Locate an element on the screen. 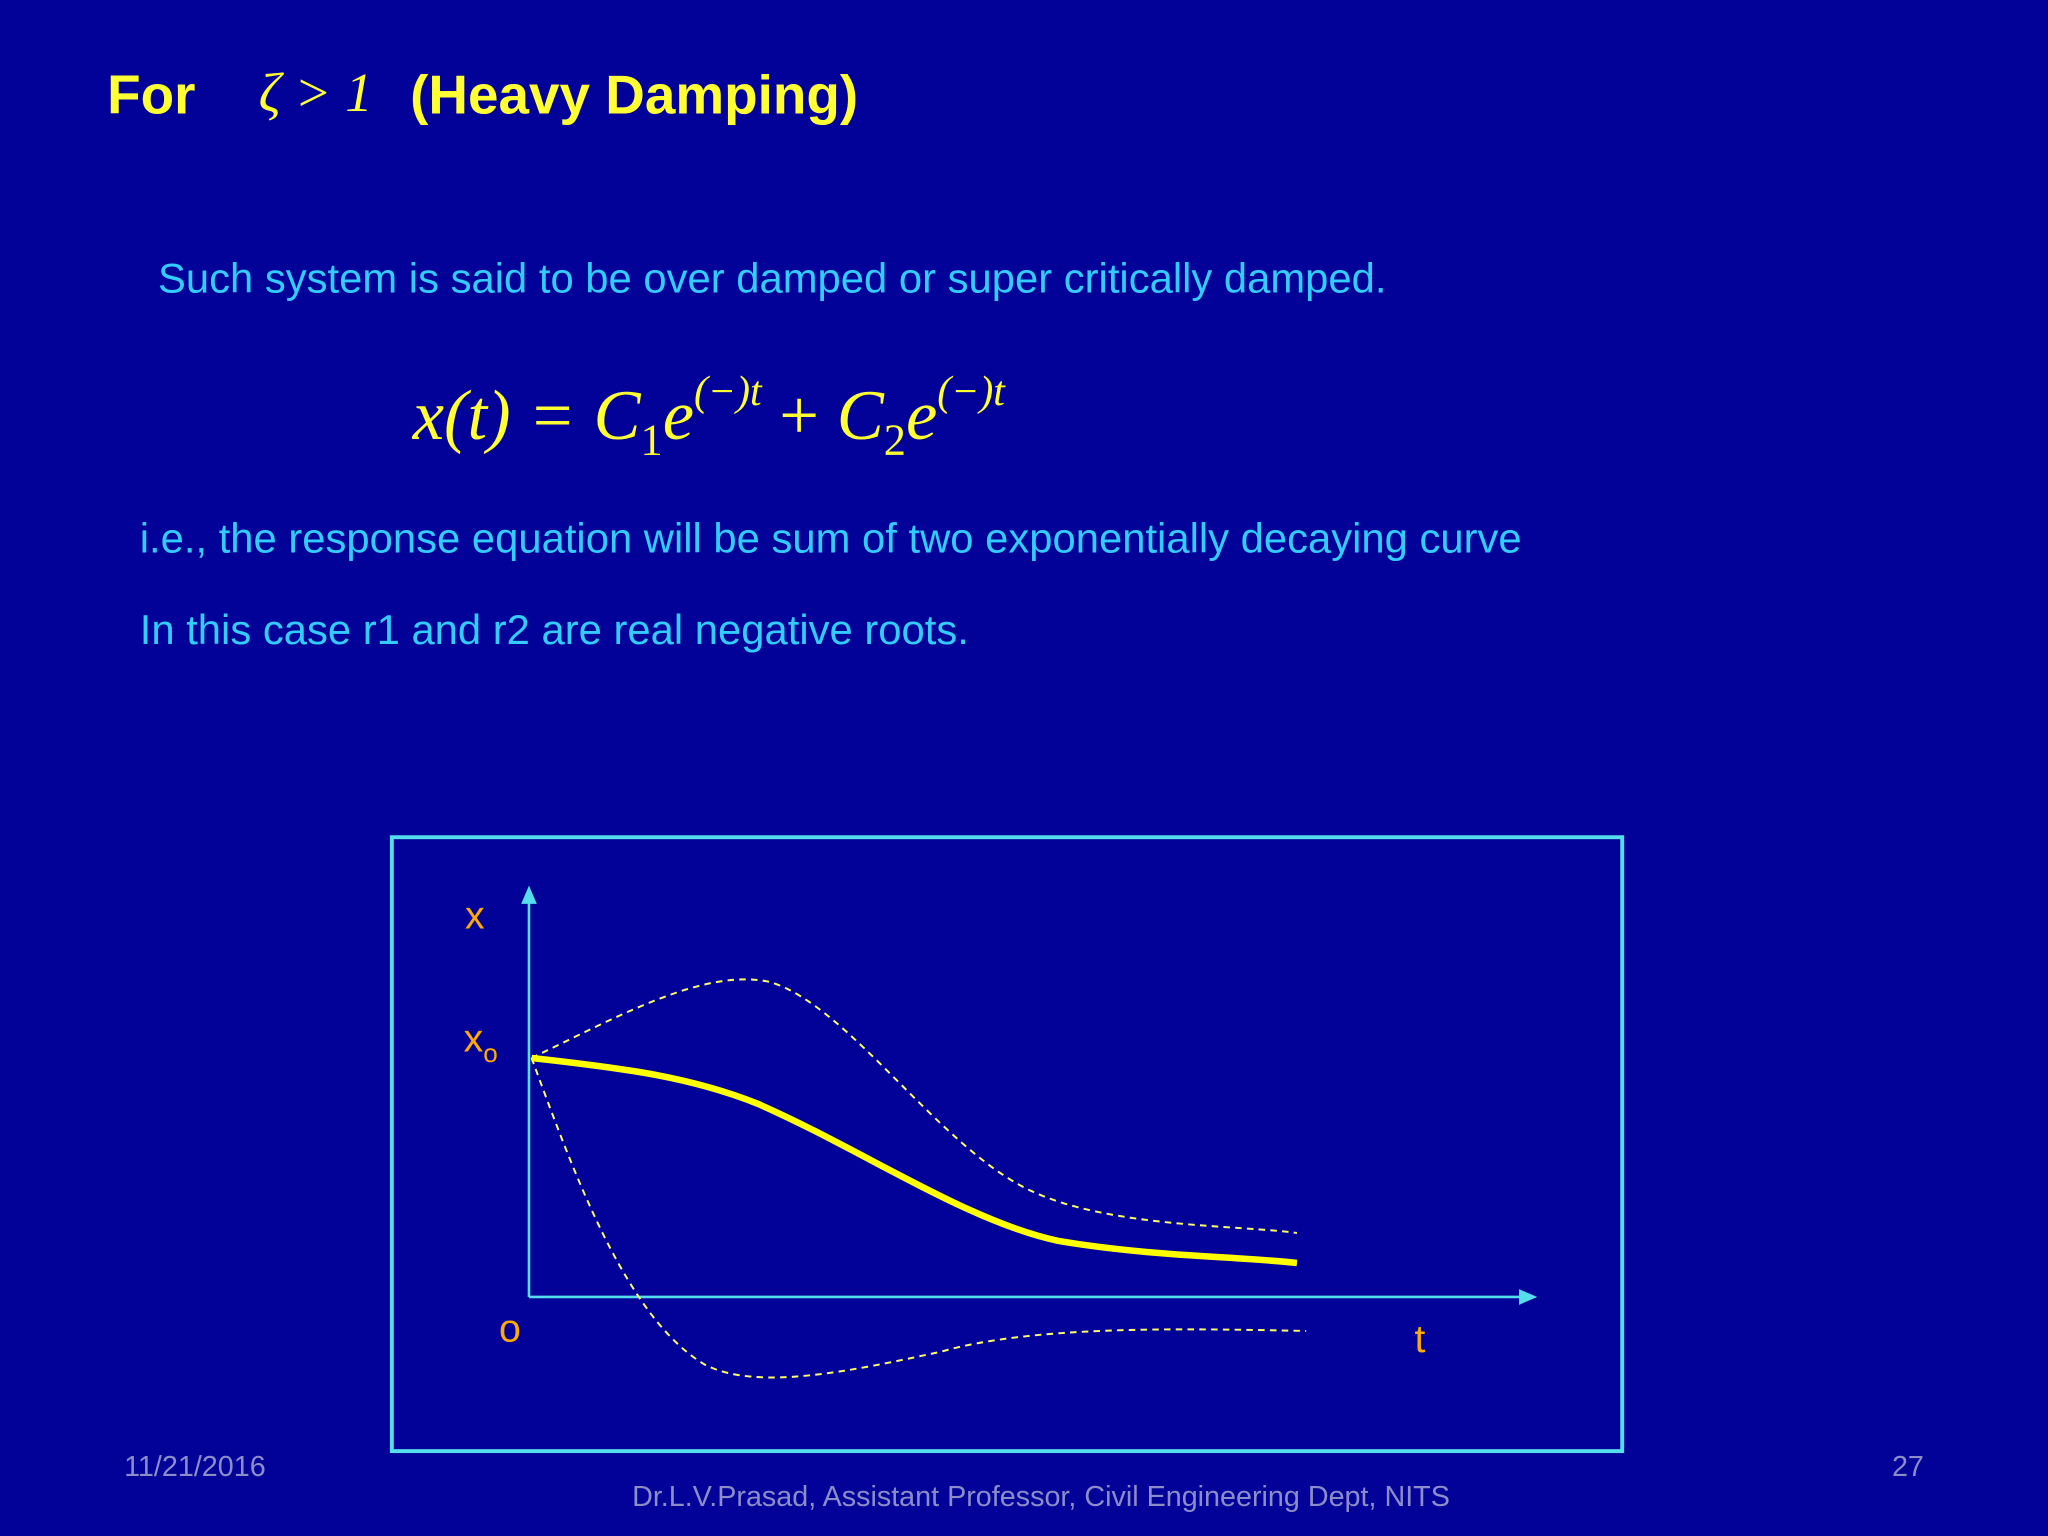 The width and height of the screenshot is (2048, 1536). eq-plus: + is located at coordinates (799, 416).